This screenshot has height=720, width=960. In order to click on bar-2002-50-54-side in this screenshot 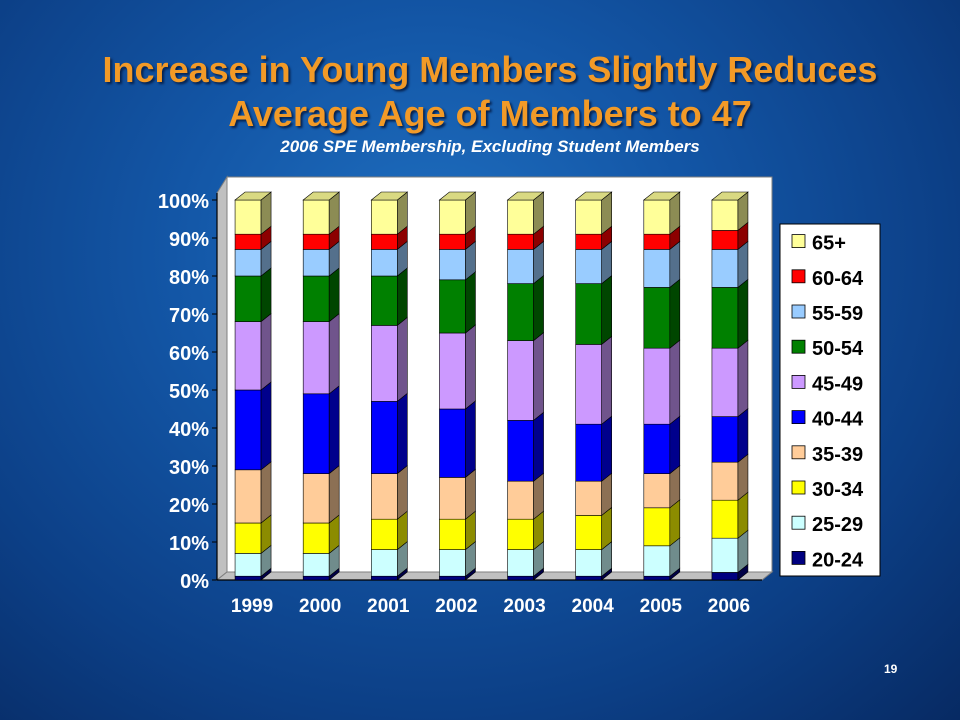, I will do `click(470, 302)`.